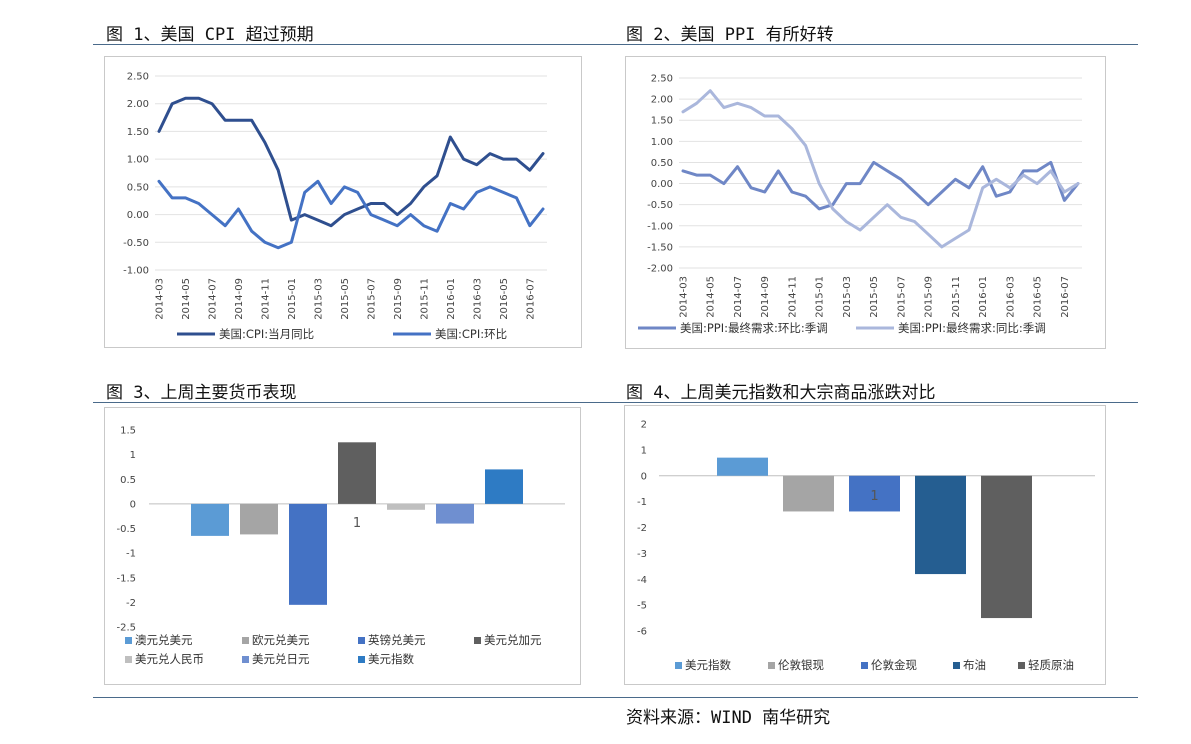 This screenshot has width=1191, height=744. Describe the element at coordinates (820, 297) in the screenshot. I see `x-tick-label: 2015-01` at that location.